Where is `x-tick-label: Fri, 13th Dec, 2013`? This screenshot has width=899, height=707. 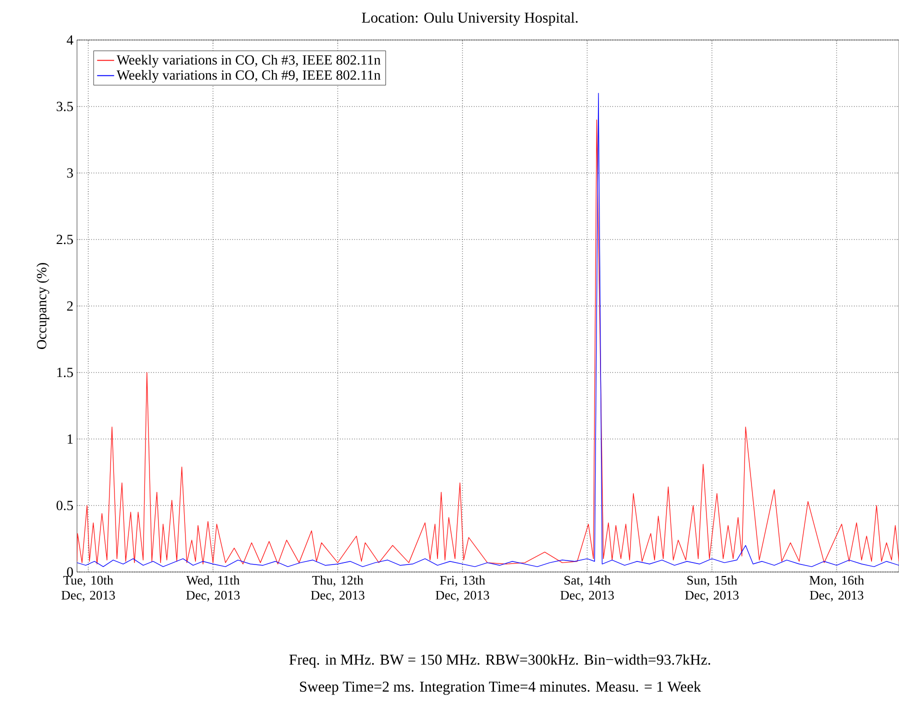 x-tick-label: Fri, 13th Dec, 2013 is located at coordinates (463, 589).